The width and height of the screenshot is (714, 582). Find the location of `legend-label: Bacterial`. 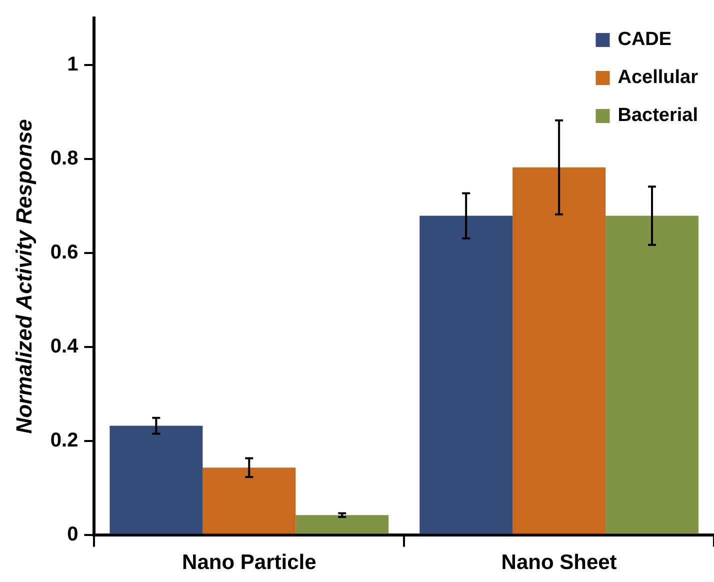

legend-label: Bacterial is located at coordinates (658, 115).